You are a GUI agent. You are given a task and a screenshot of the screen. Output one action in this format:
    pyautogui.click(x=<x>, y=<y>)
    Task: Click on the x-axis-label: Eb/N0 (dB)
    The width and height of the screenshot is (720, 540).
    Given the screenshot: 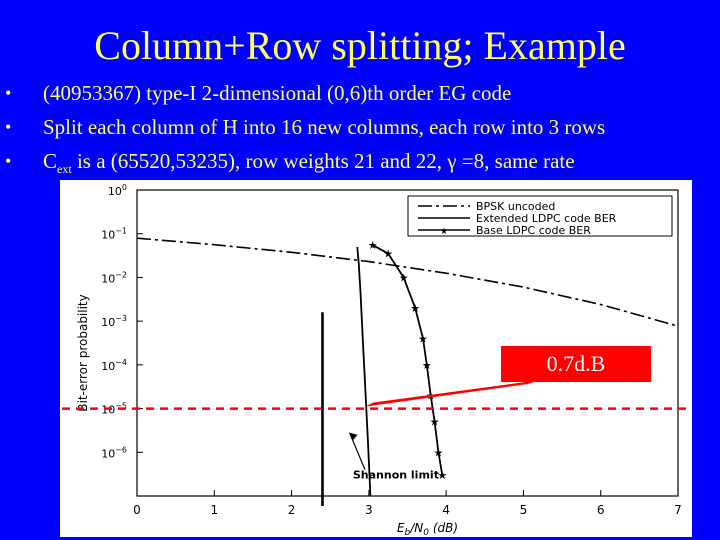 What is the action you would take?
    pyautogui.click(x=427, y=529)
    